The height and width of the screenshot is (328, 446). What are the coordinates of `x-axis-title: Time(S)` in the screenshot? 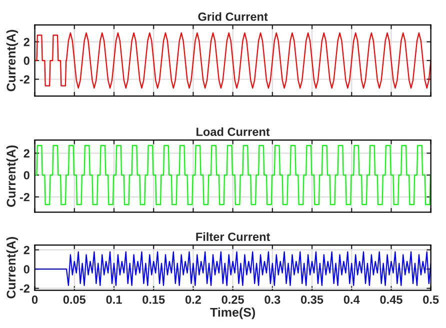 It's located at (232, 314).